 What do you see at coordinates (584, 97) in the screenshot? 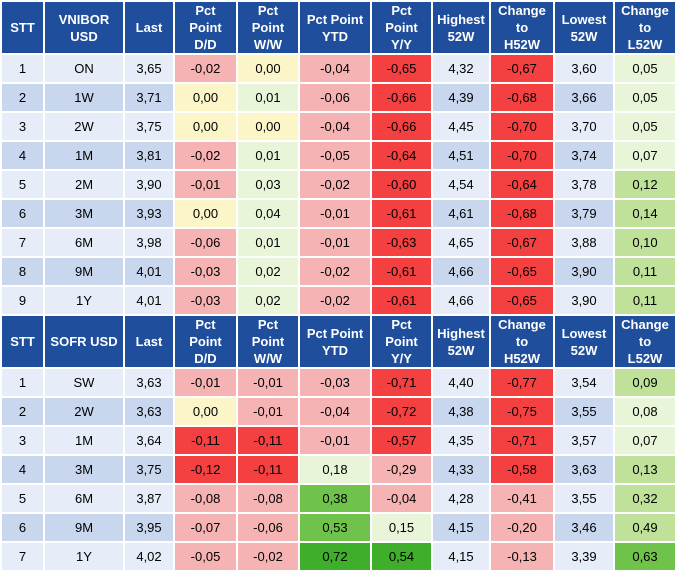
I see `cell-low: 3,66` at bounding box center [584, 97].